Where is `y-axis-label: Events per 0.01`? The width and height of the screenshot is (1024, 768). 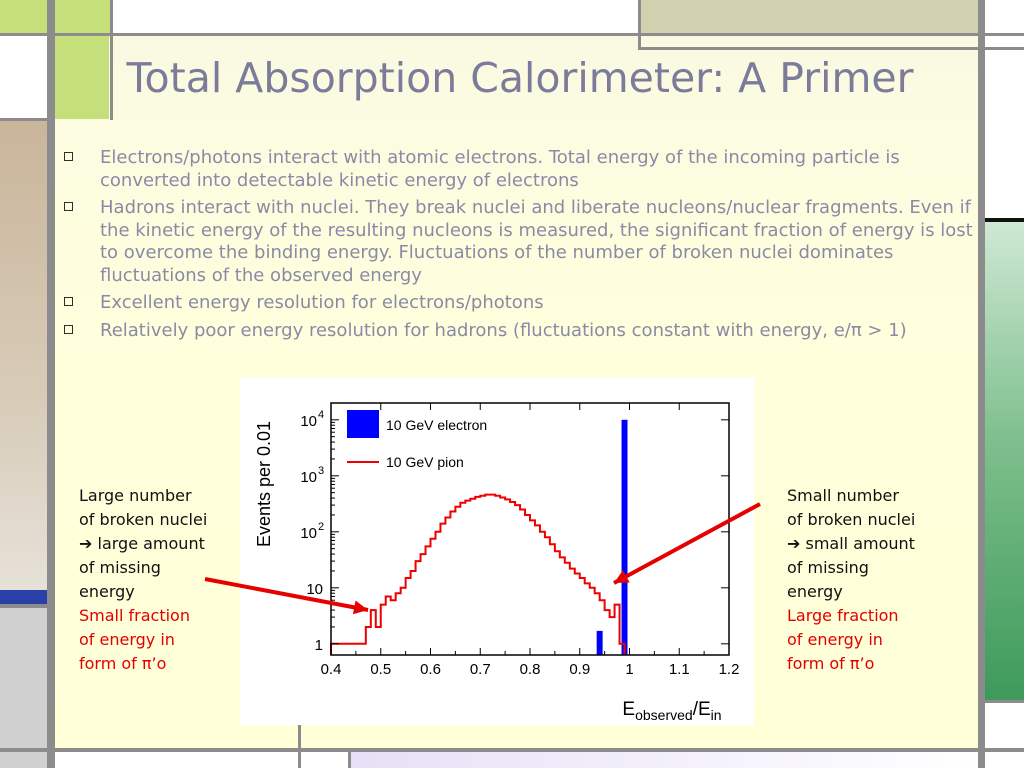
y-axis-label: Events per 0.01 is located at coordinates (264, 484).